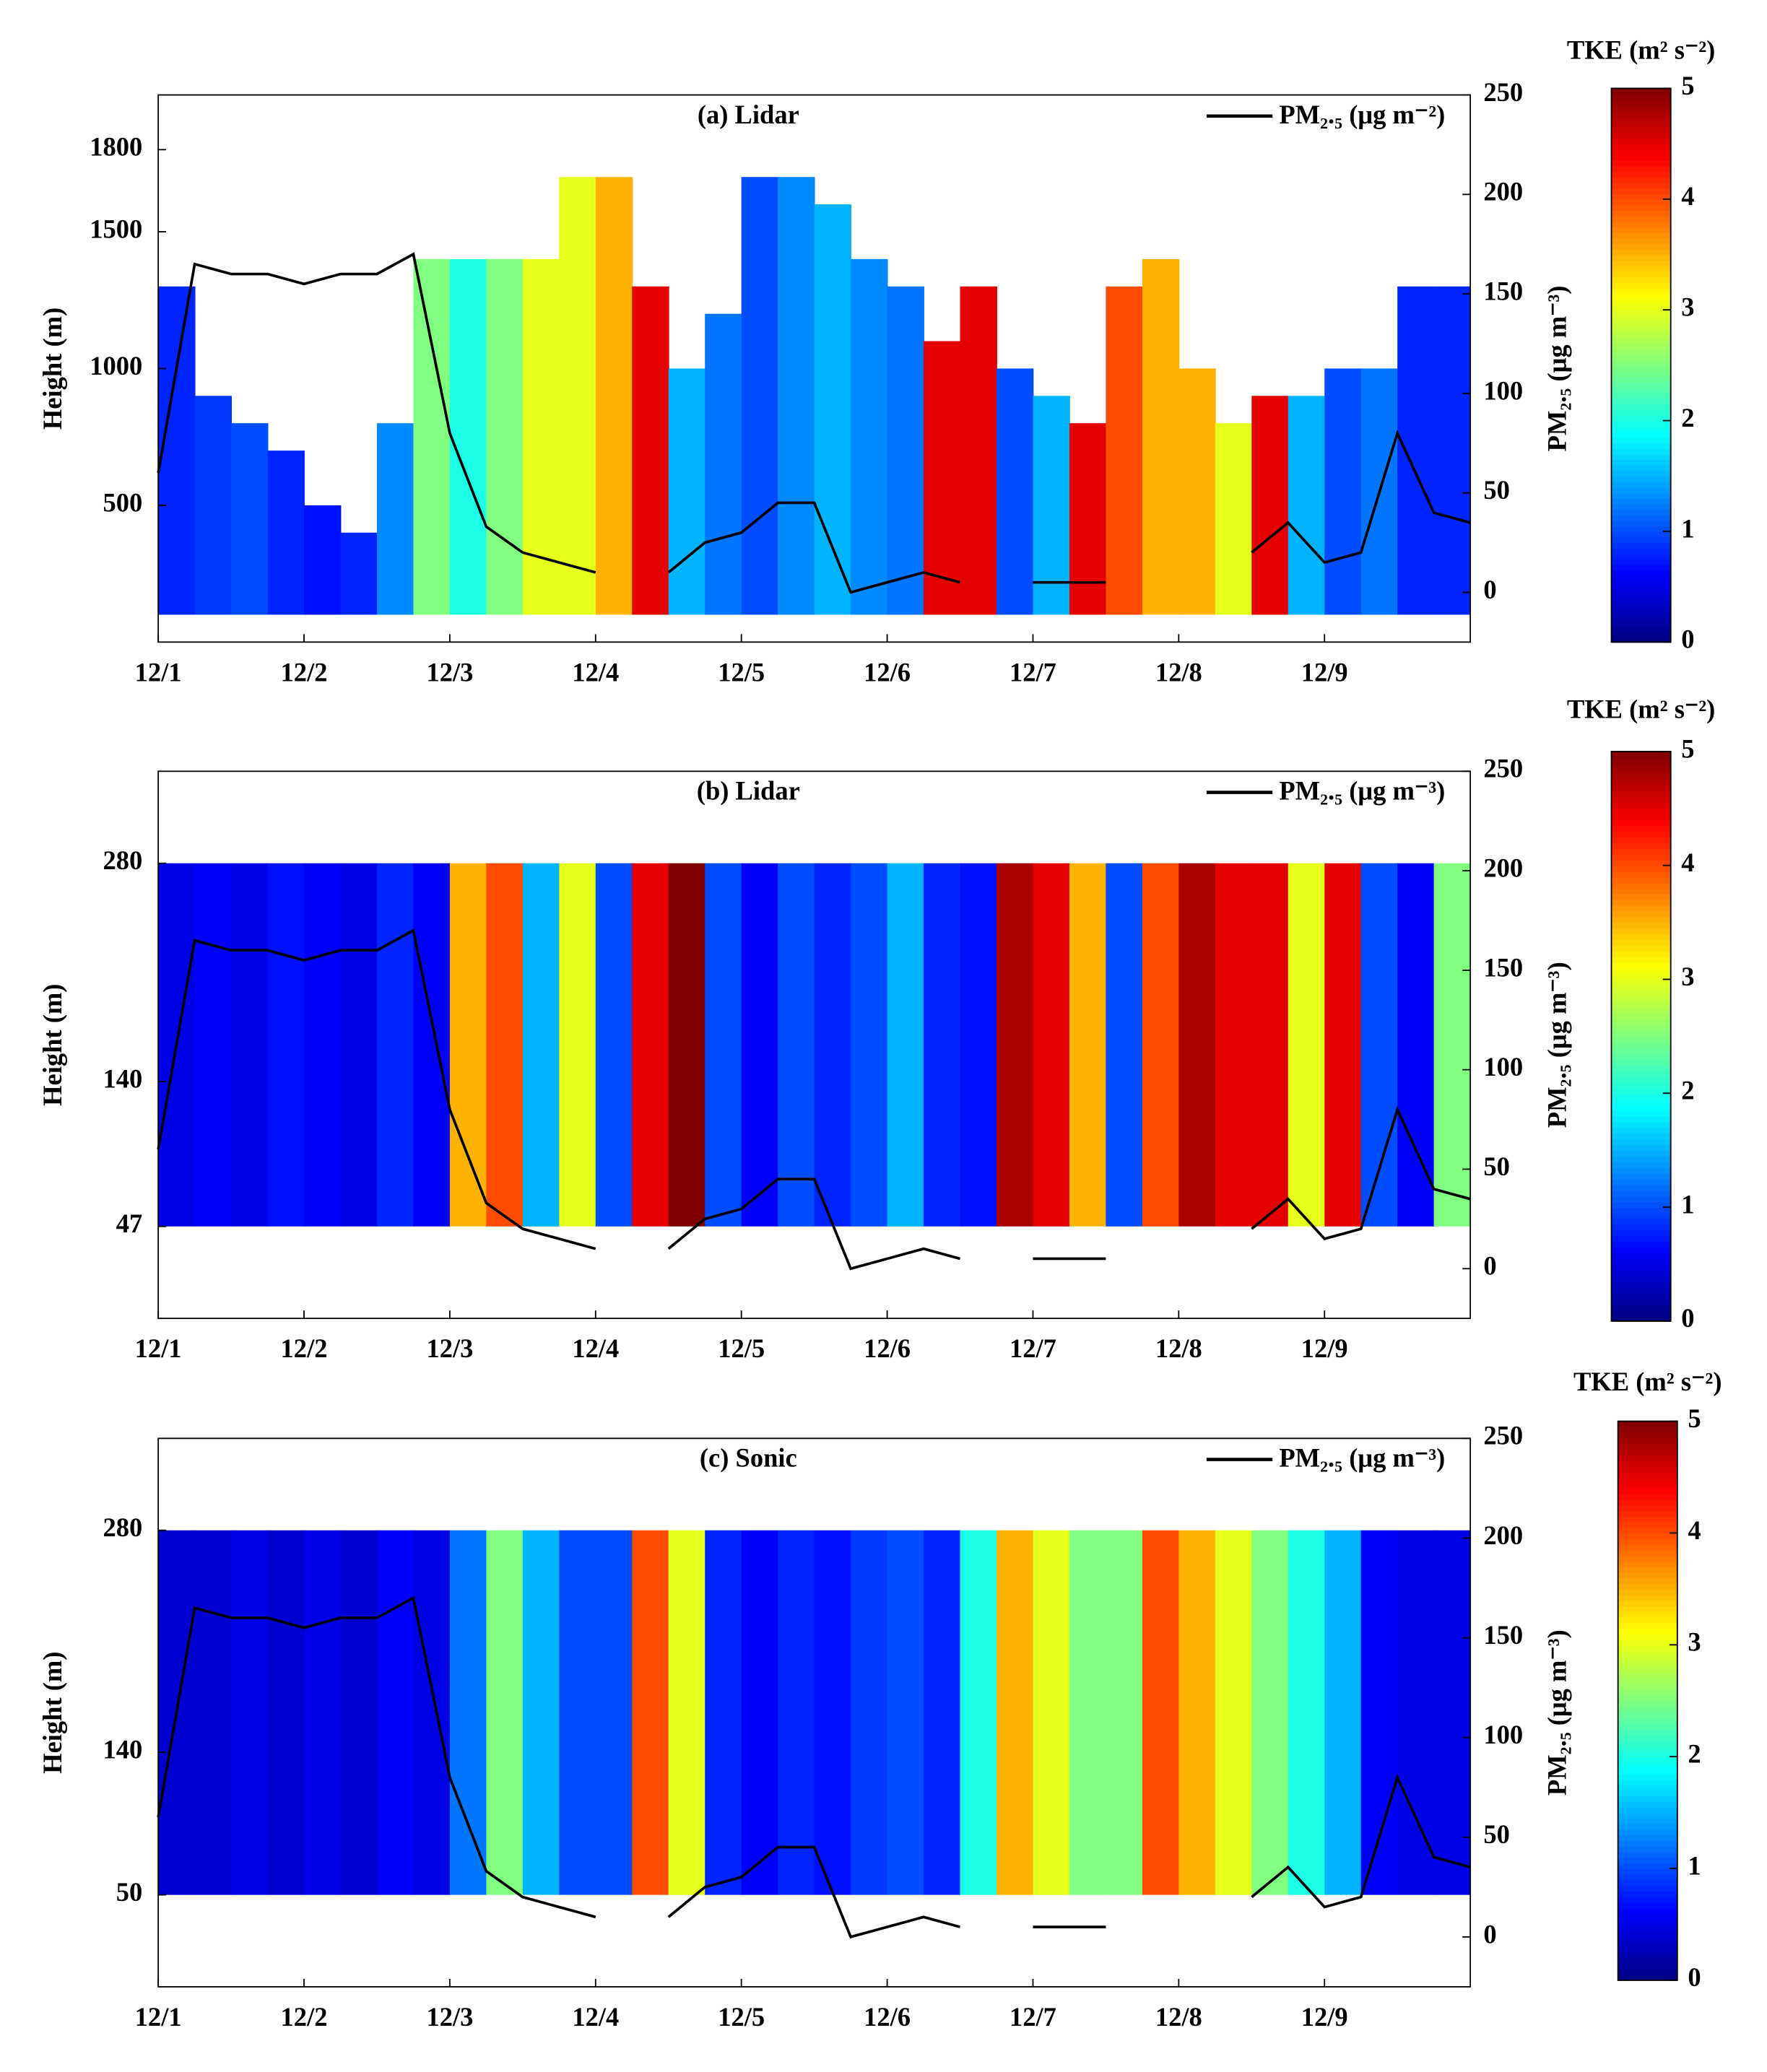 This screenshot has width=1767, height=2072. Describe the element at coordinates (814, 1045) in the screenshot. I see `heatmap` at that location.